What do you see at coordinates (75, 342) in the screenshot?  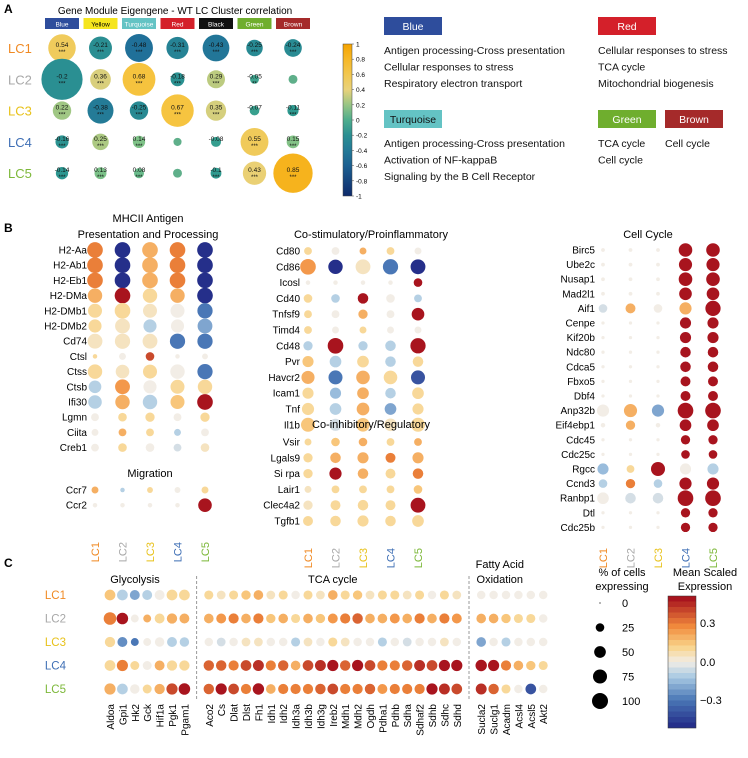 I see `gene-label: Cd74` at bounding box center [75, 342].